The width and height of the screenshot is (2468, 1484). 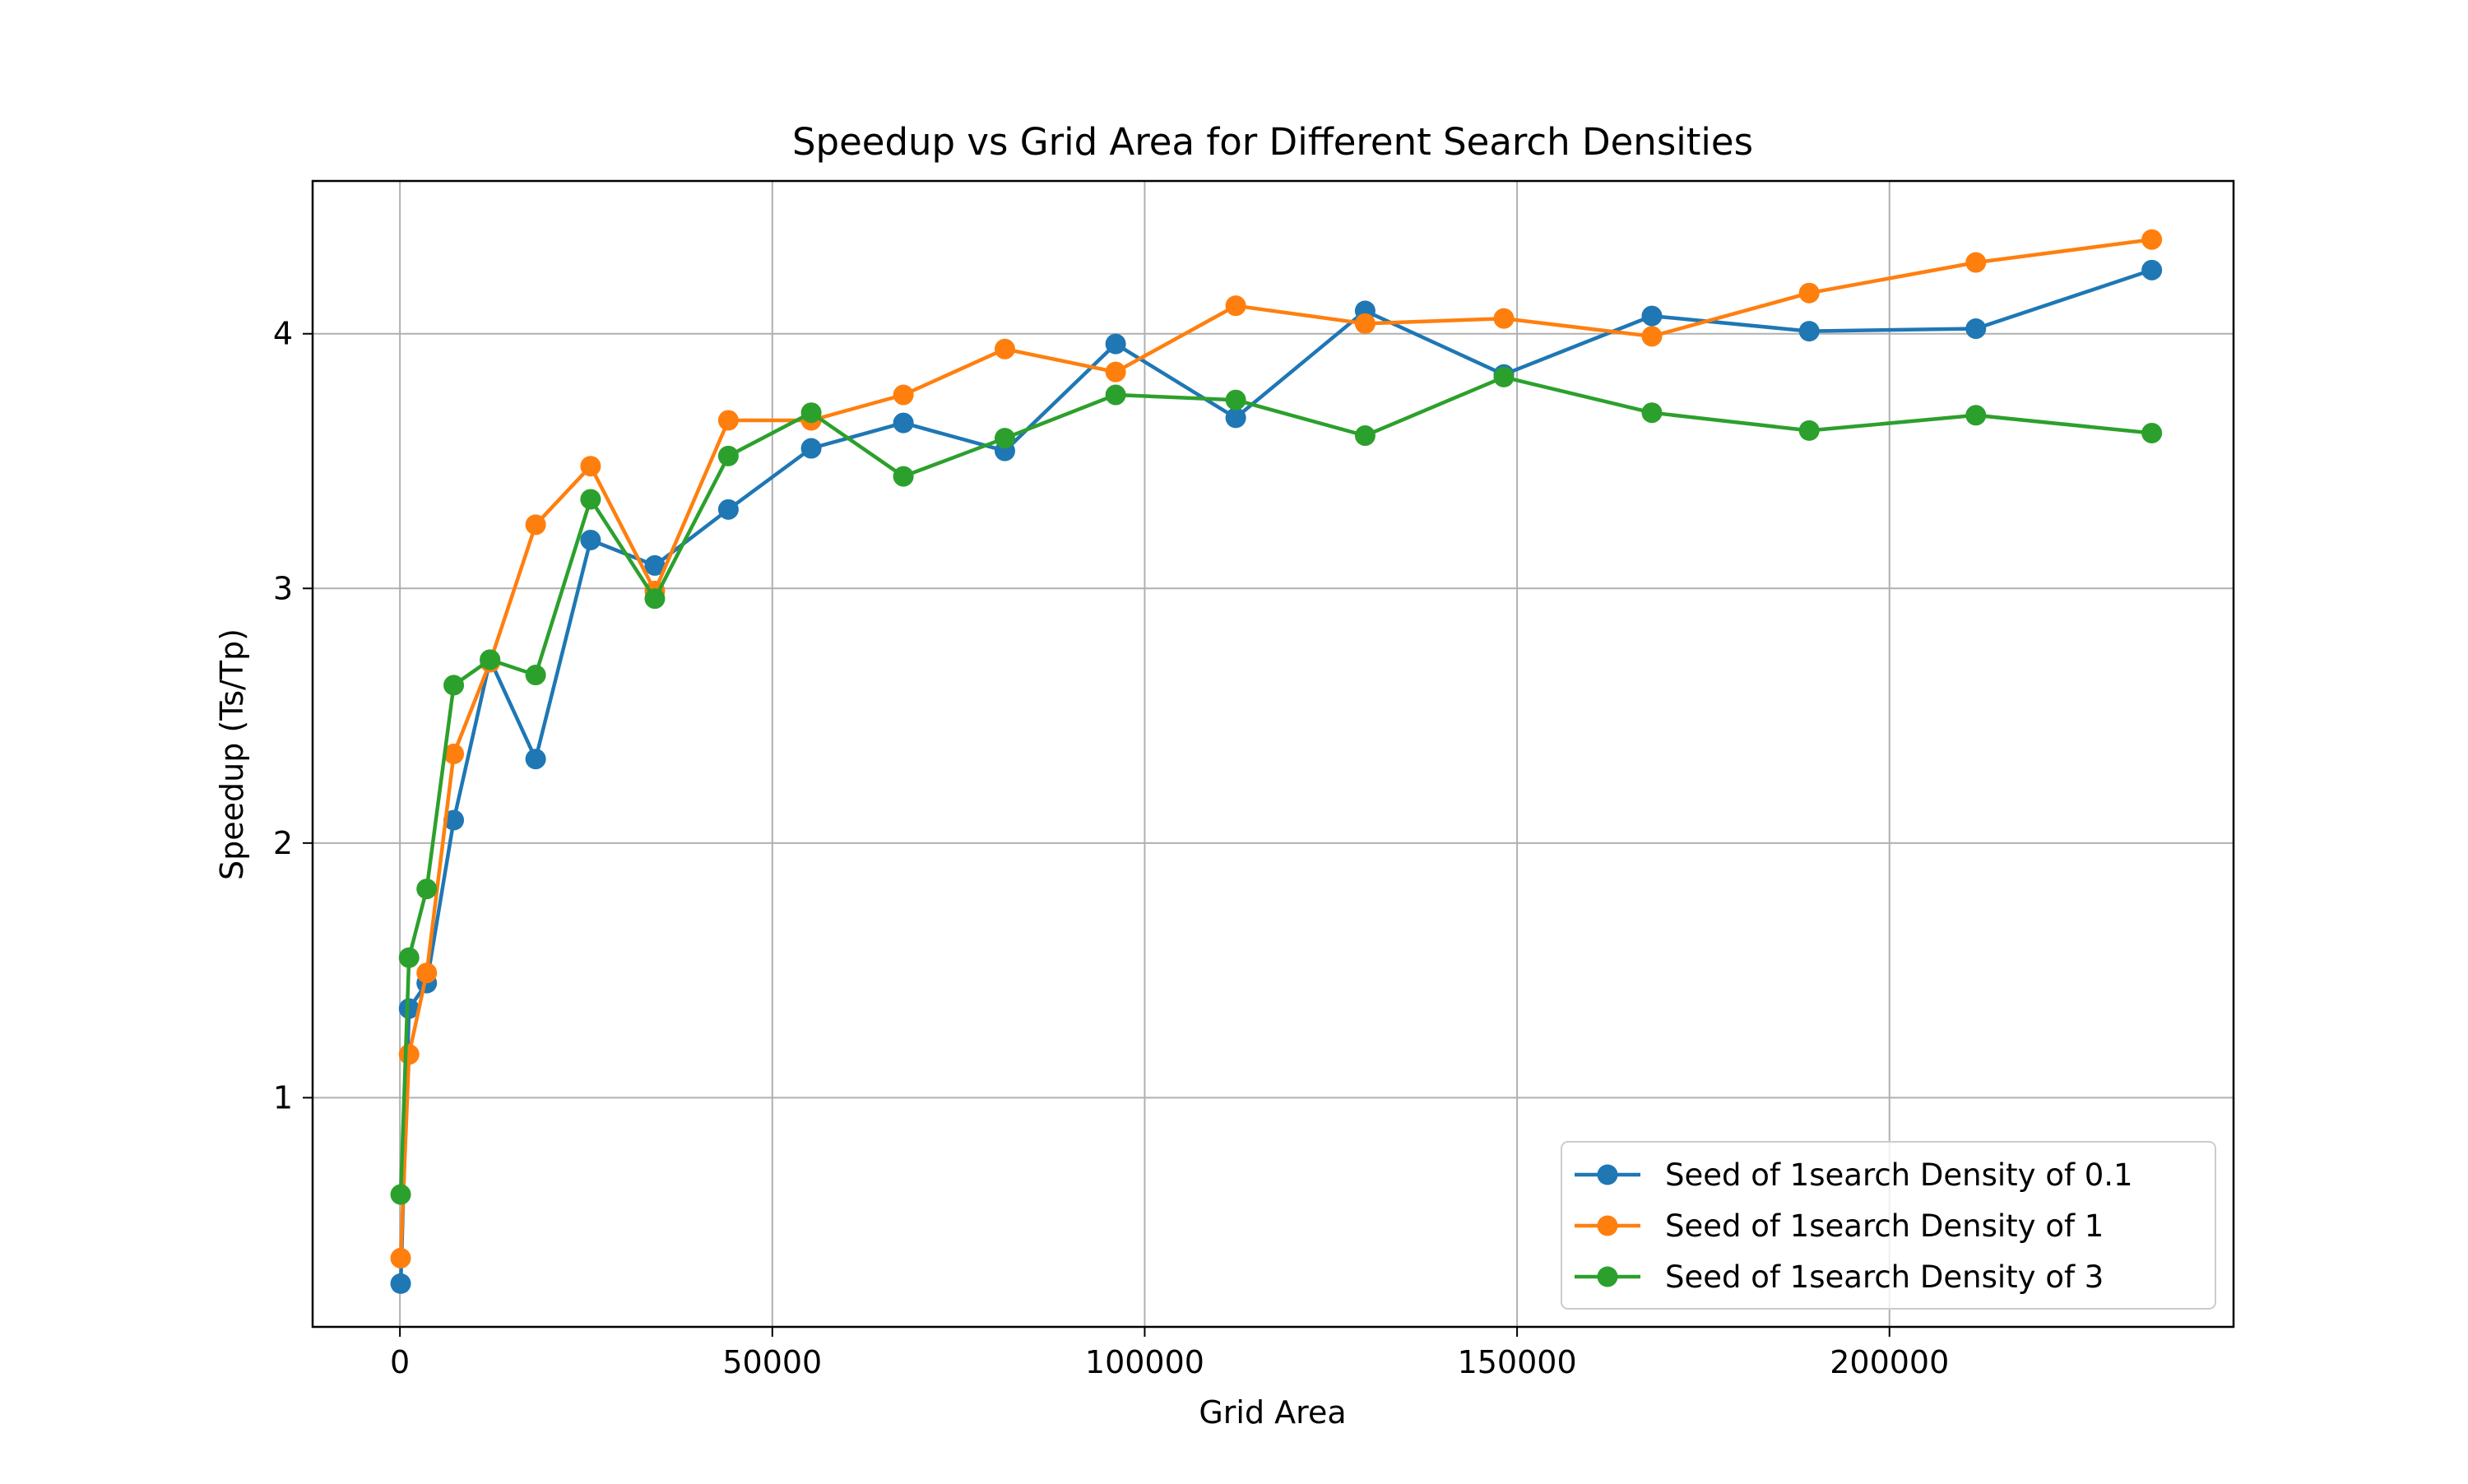 I want to click on legend-item: Seed of 1search Density of 1, so click(x=1840, y=1226).